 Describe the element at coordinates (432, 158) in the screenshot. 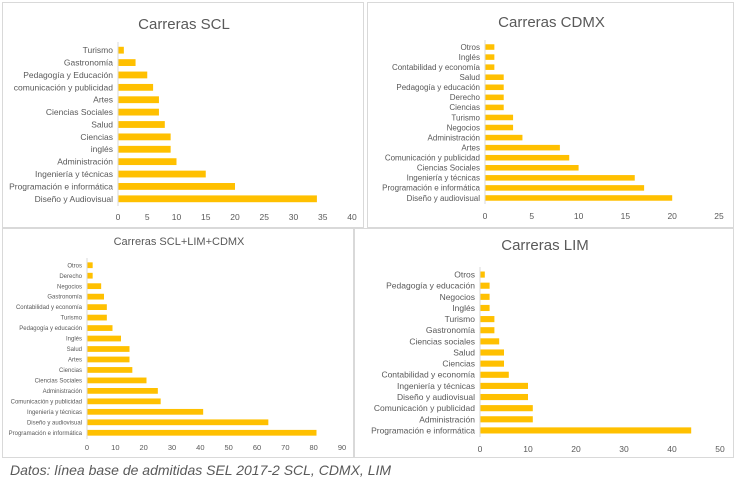

I see `category-label: Comunicación y publicidad` at that location.